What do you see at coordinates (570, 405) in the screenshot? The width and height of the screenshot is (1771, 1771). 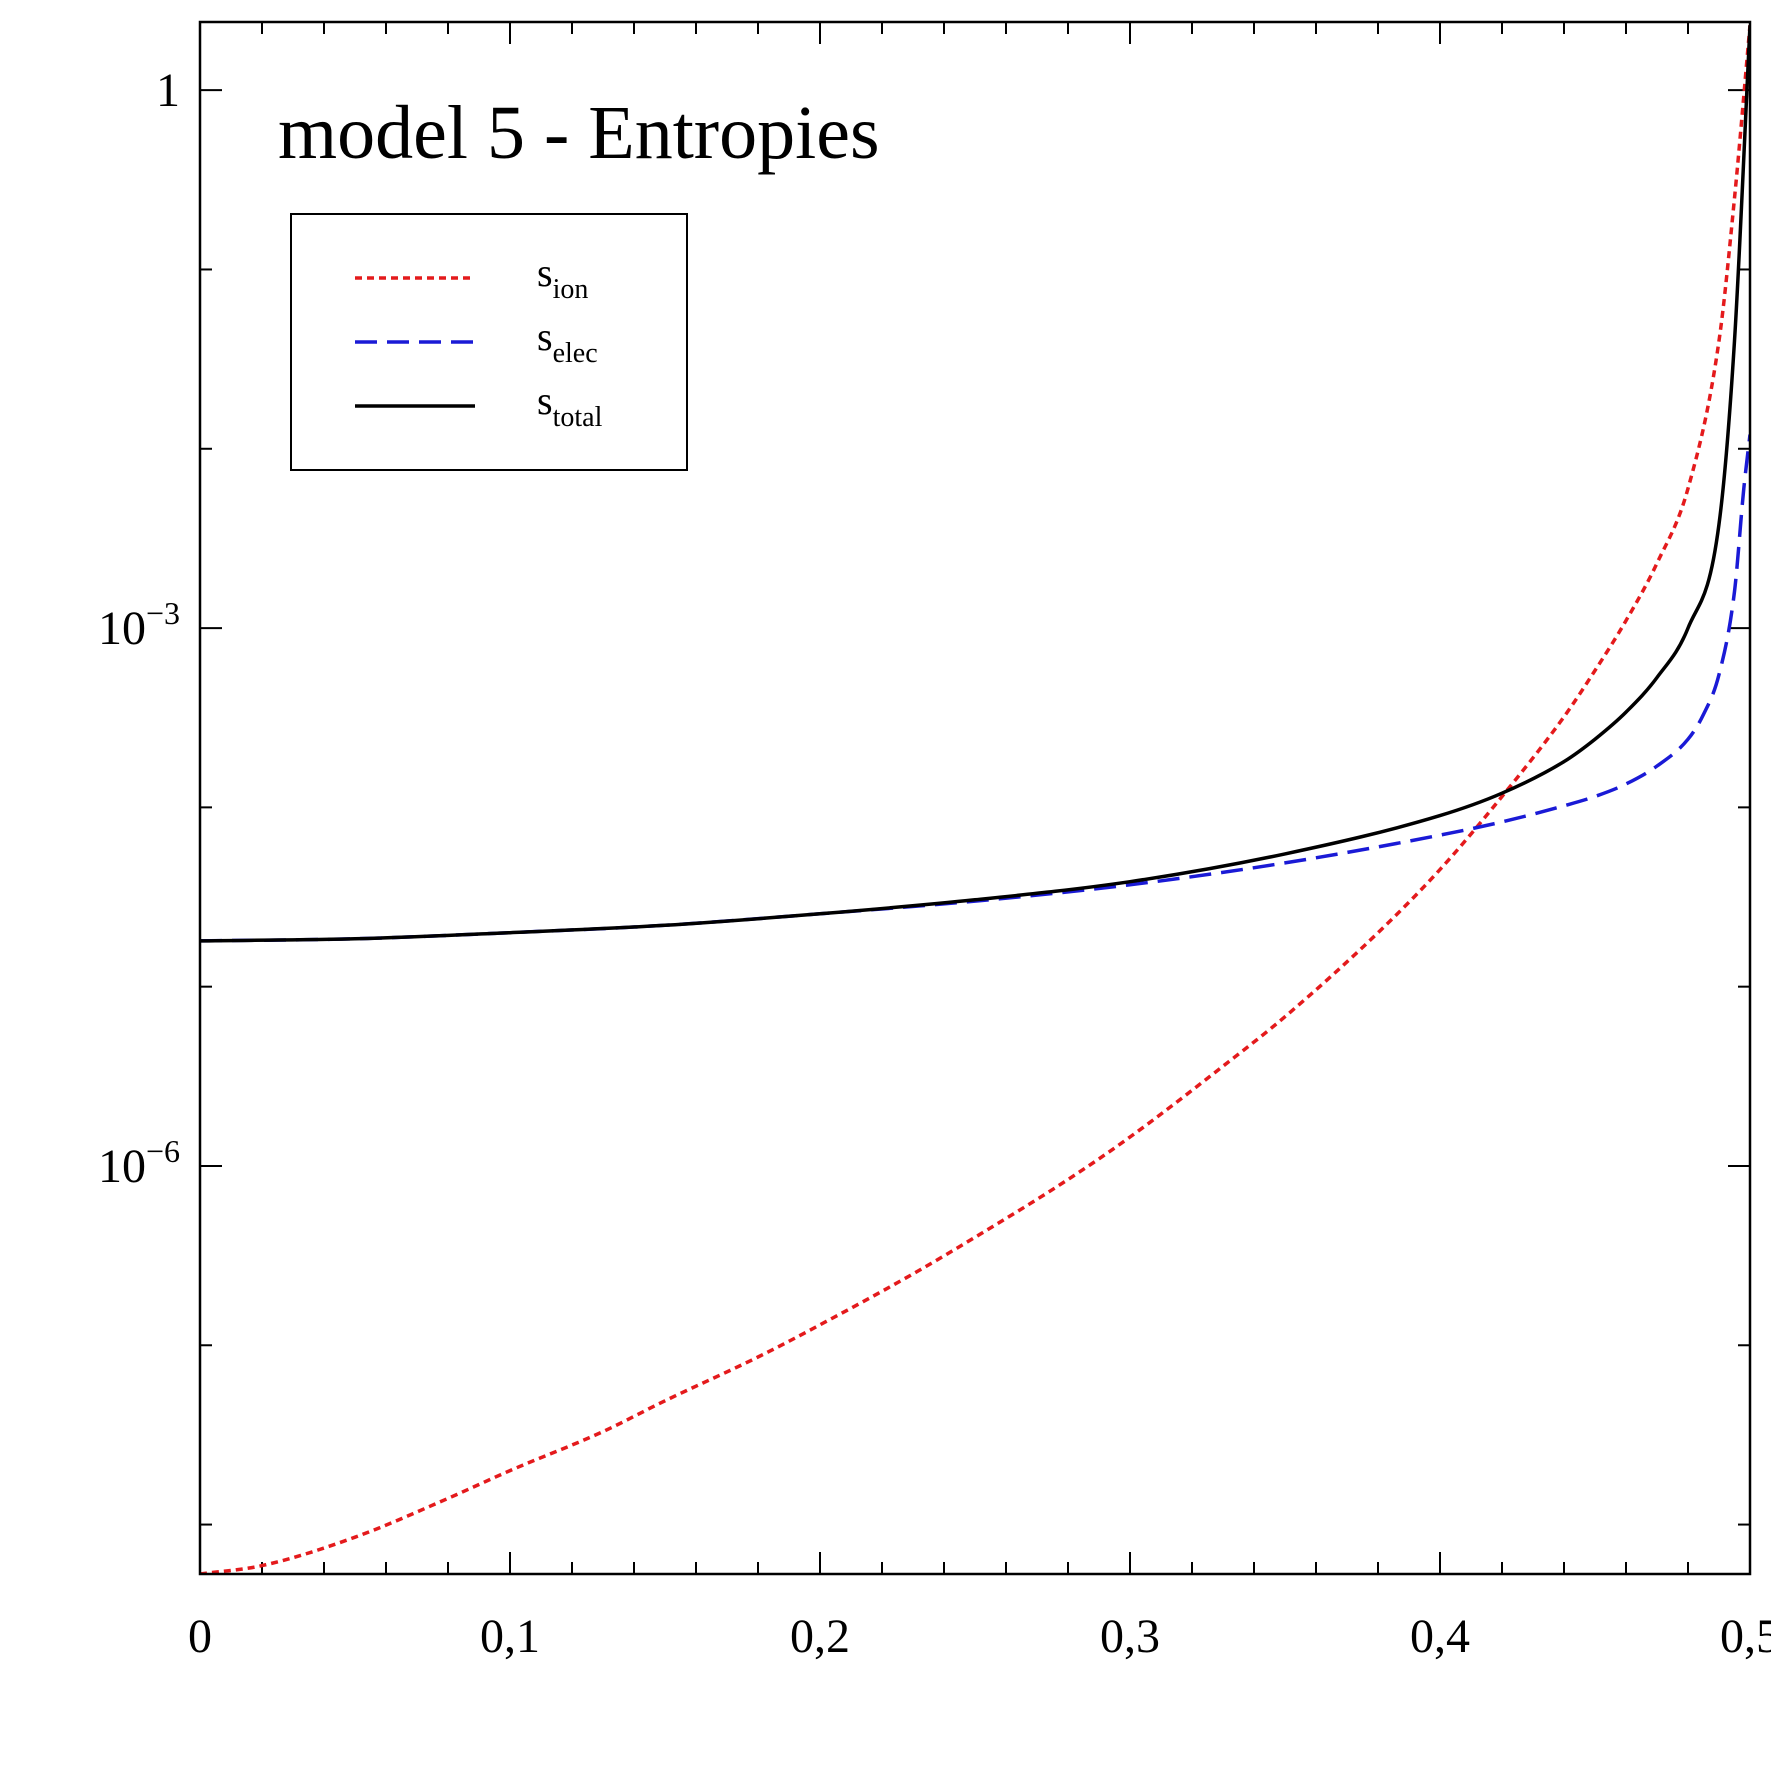 I see `legend-label-total: stotal` at bounding box center [570, 405].